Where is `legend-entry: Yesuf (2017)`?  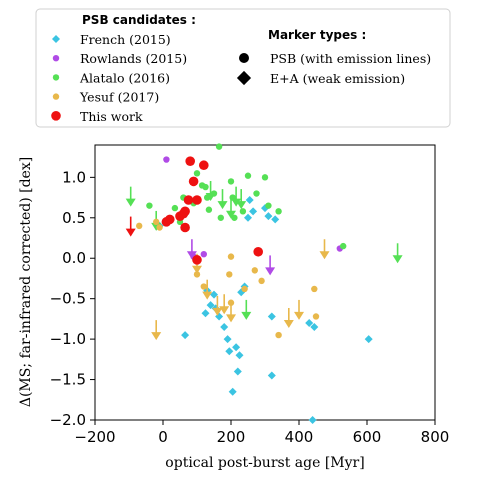 legend-entry: Yesuf (2017) is located at coordinates (105, 97).